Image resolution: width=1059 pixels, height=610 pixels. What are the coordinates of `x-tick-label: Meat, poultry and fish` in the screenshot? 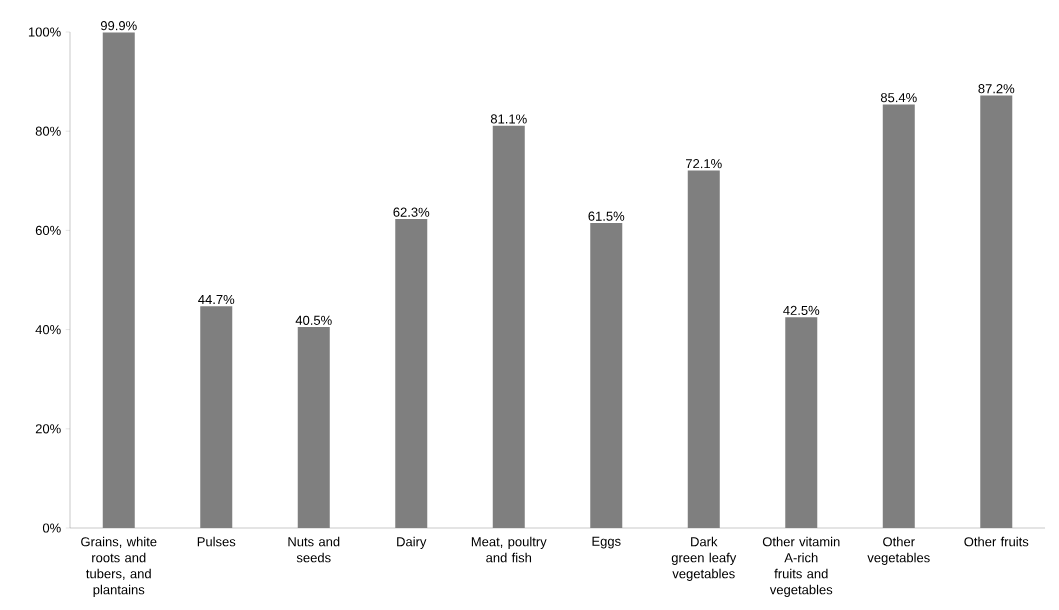 It's located at (509, 549).